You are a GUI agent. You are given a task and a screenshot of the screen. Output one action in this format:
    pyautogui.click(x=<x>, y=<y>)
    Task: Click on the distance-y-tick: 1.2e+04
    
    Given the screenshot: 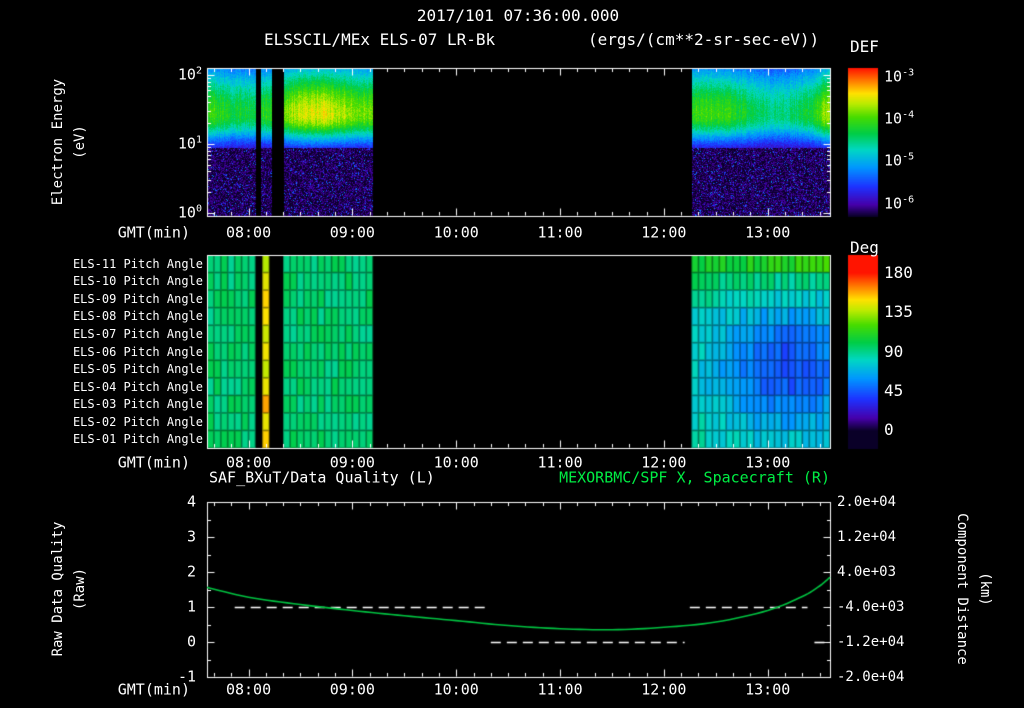 What is the action you would take?
    pyautogui.click(x=867, y=537)
    